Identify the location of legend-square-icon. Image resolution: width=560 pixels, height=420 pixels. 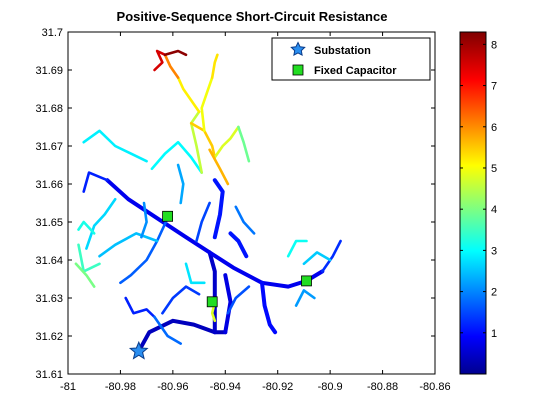
(298, 70).